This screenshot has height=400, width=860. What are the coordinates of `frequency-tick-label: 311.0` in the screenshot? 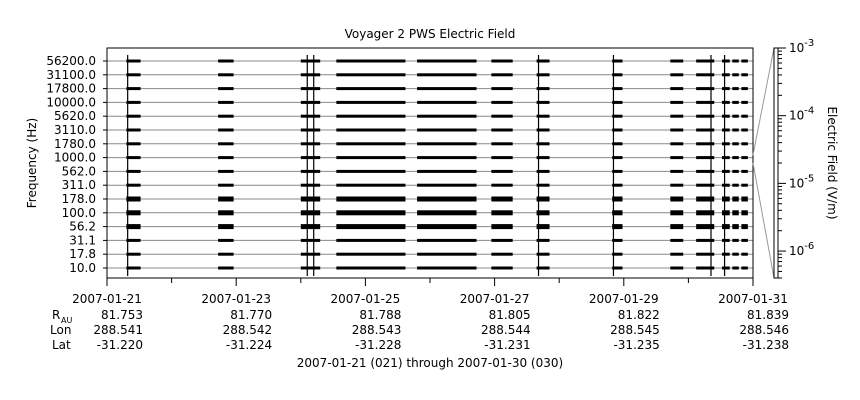 It's located at (79, 185).